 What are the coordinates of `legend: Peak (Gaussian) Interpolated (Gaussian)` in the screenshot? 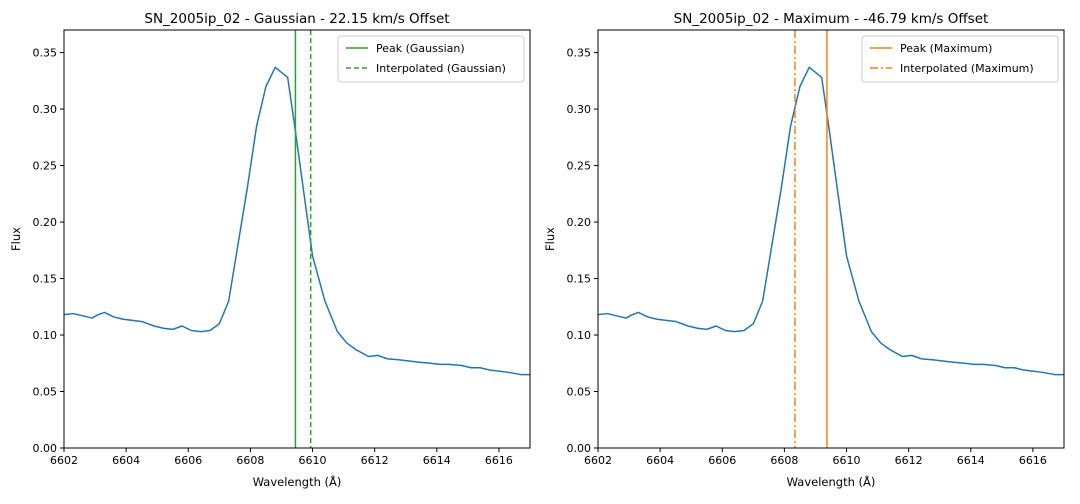 It's located at (431, 59).